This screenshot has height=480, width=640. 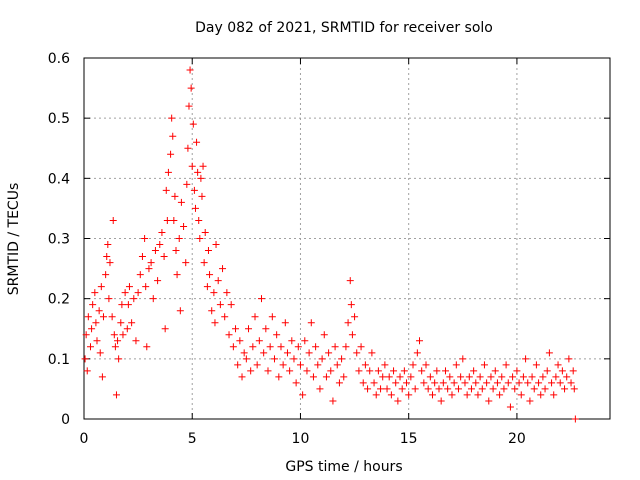 I want to click on y-tick-label: 0.4, so click(x=59, y=179).